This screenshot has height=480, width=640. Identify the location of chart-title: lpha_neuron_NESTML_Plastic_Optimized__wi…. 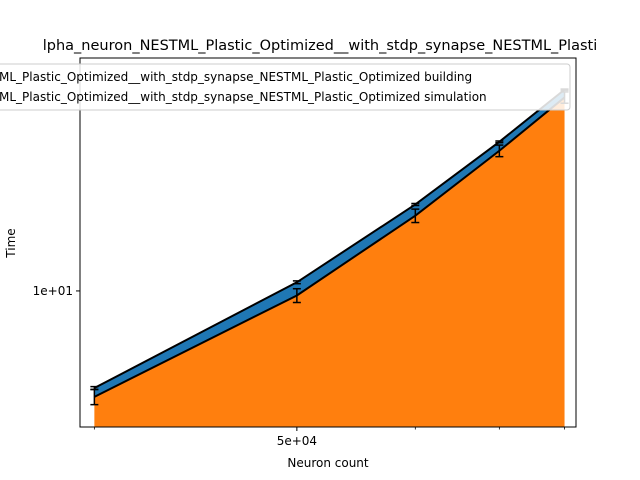
(320, 46).